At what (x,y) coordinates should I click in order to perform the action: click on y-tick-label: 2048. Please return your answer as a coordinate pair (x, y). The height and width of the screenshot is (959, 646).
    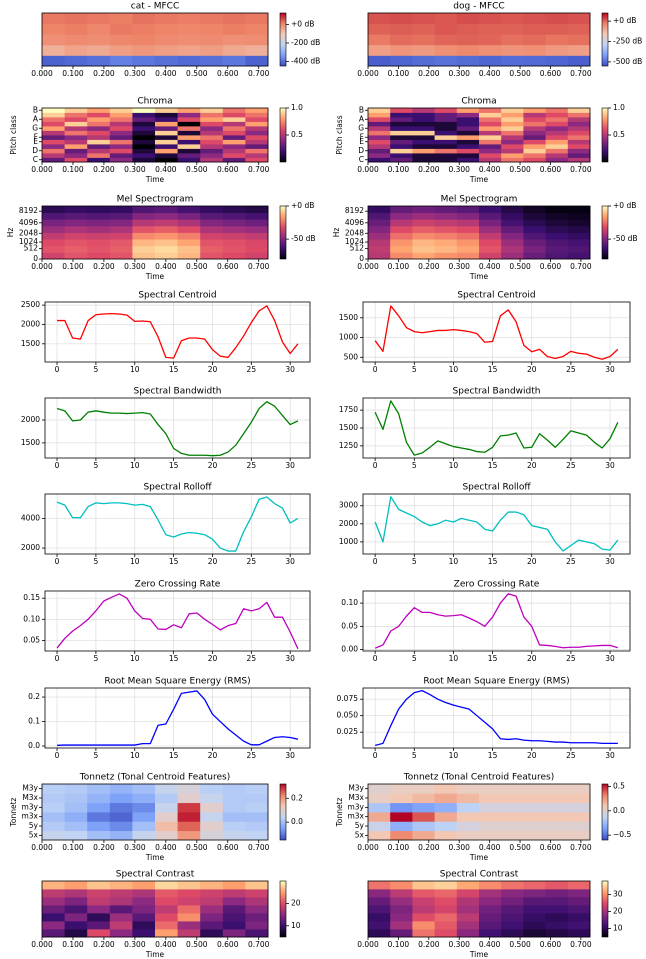
    Looking at the image, I should click on (28, 232).